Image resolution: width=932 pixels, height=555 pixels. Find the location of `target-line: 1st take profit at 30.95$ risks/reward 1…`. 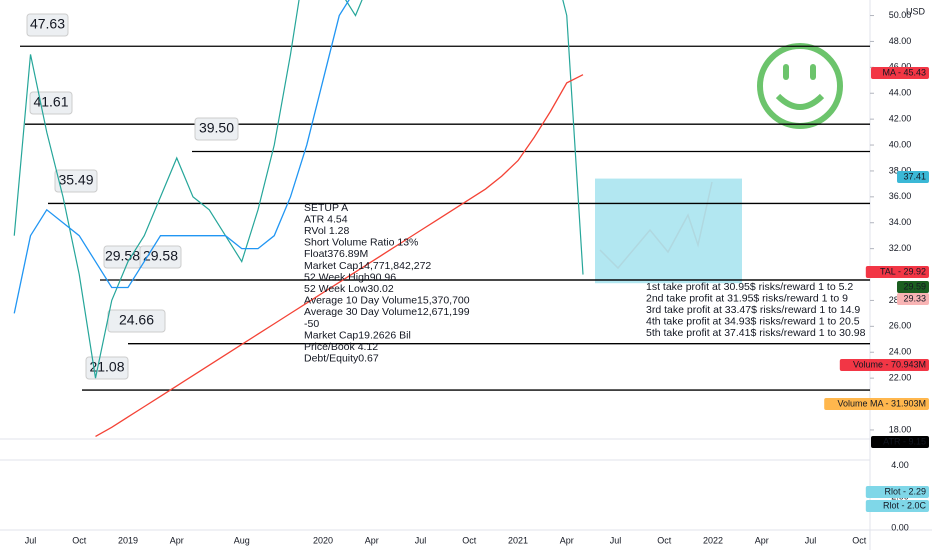

target-line: 1st take profit at 30.95$ risks/reward 1… is located at coordinates (749, 287).